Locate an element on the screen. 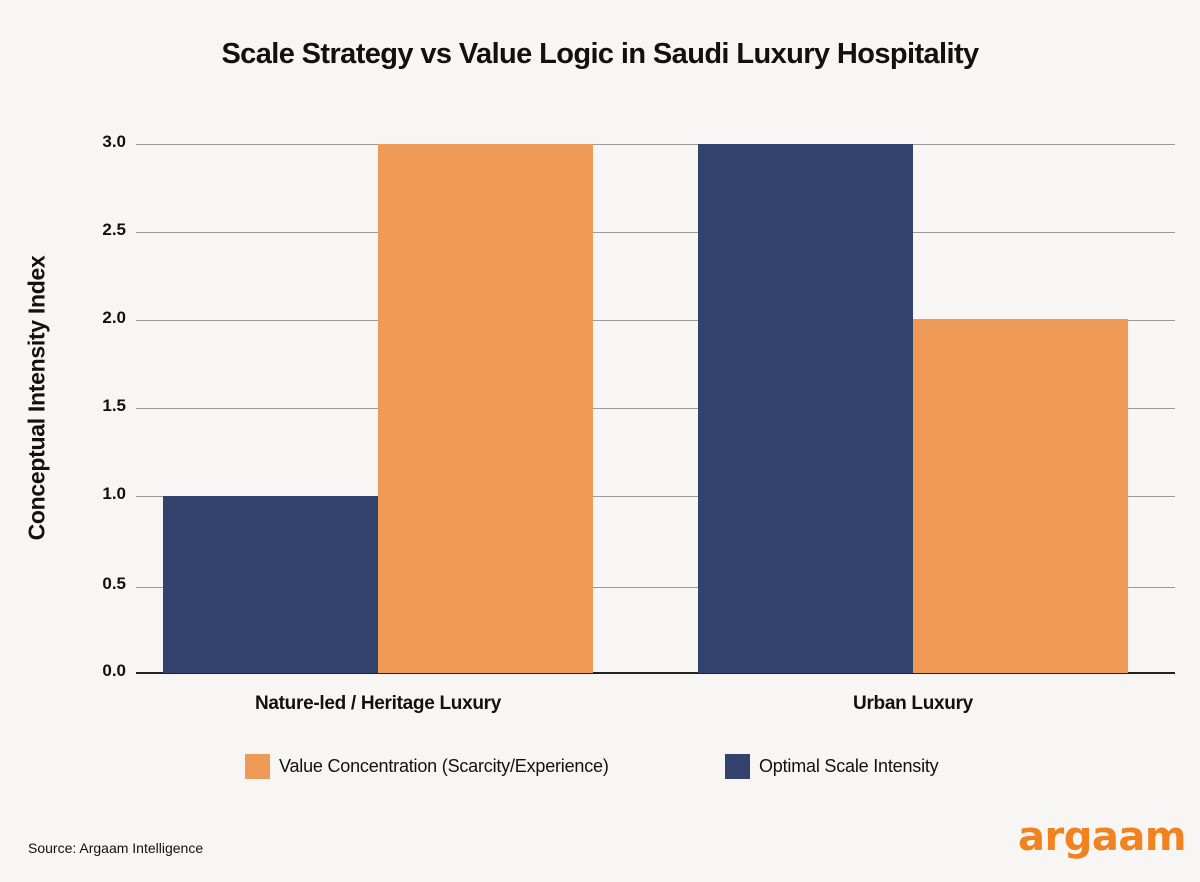 The width and height of the screenshot is (1200, 882). y-tick-label: 0.0 is located at coordinates (114, 670).